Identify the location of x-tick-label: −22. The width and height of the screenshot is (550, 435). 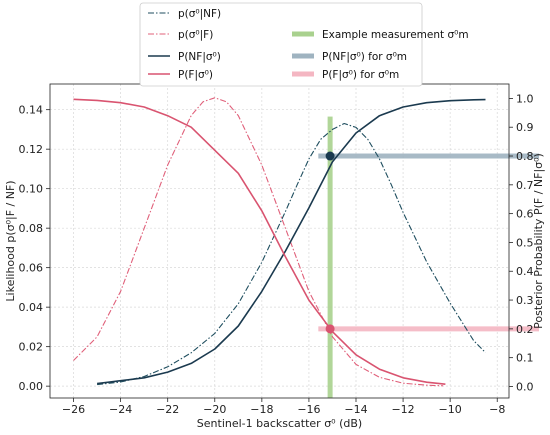
(167, 409).